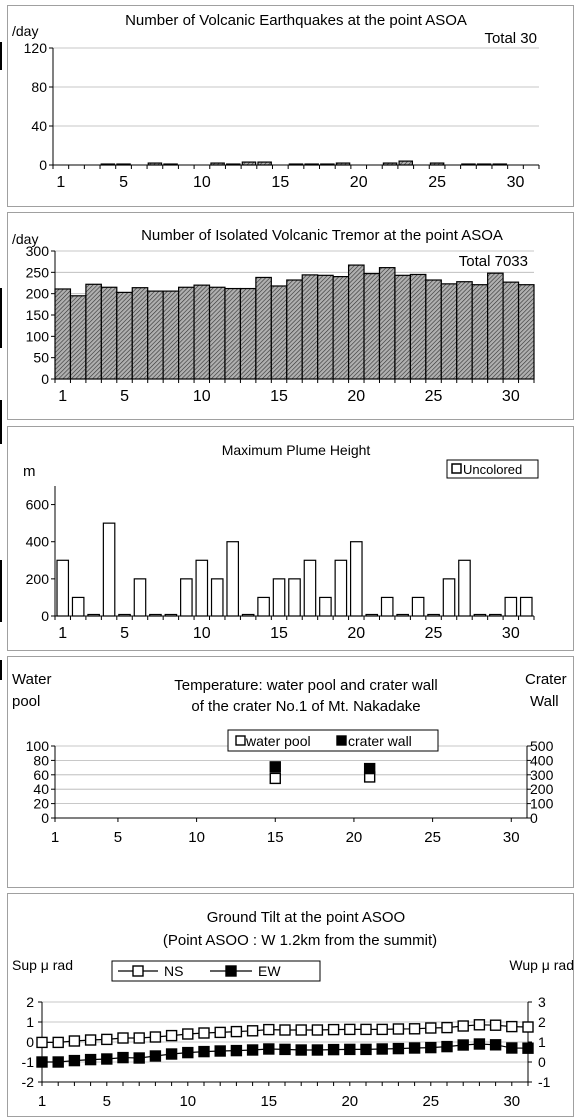 This screenshot has width=574, height=1117. Describe the element at coordinates (437, 182) in the screenshot. I see `x-tick-label: 25` at that location.